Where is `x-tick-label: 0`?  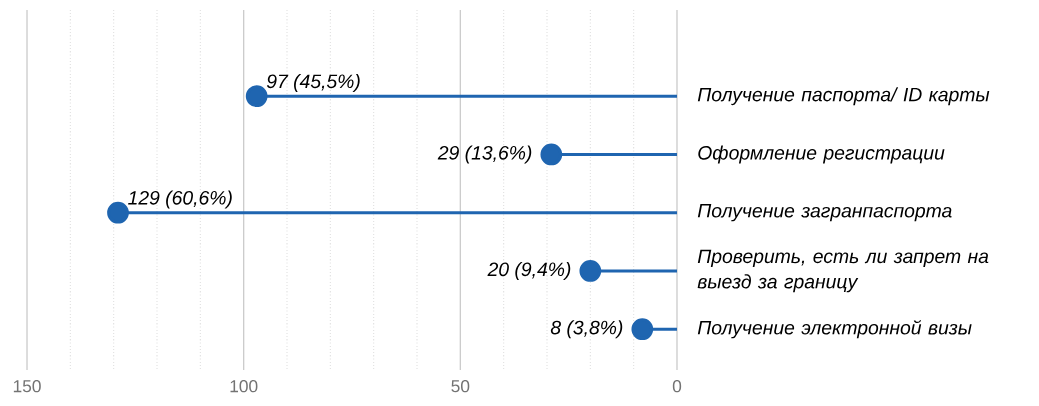
x-tick-label: 0 is located at coordinates (677, 386).